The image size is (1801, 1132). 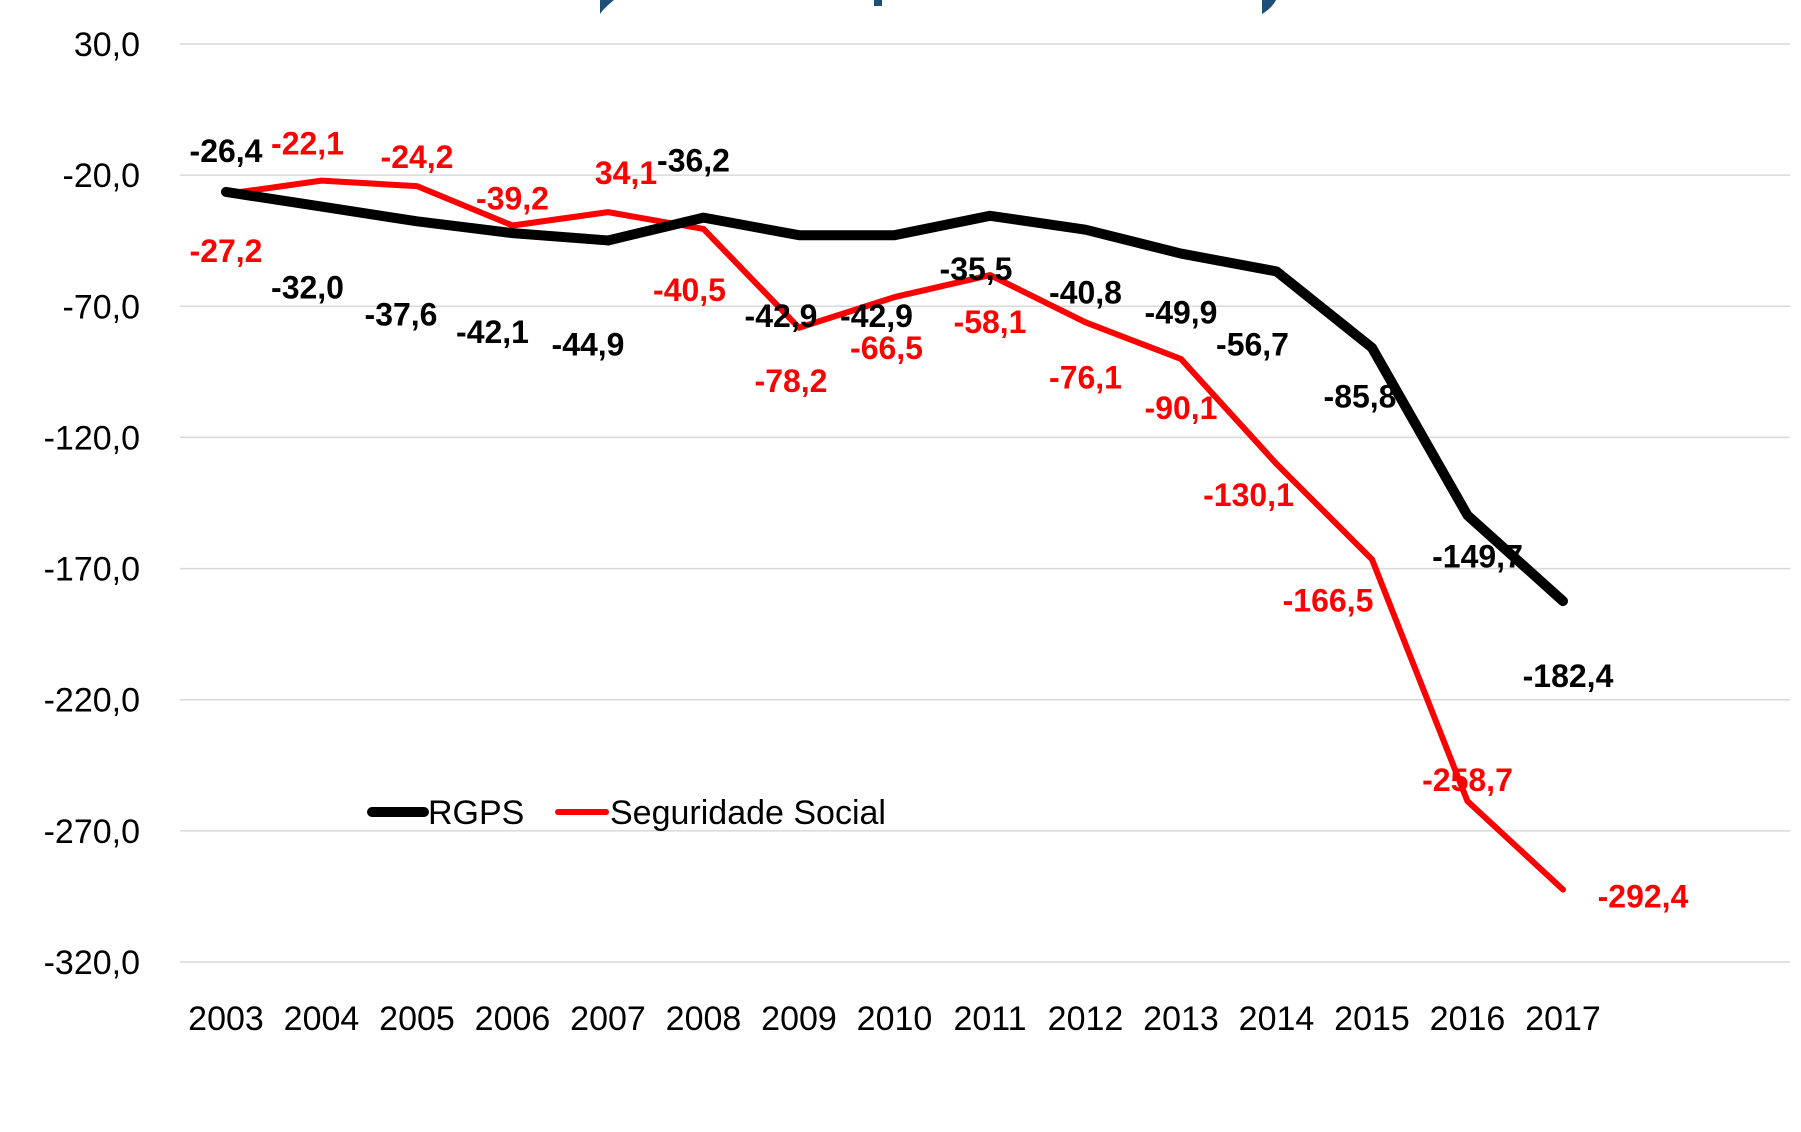 What do you see at coordinates (938, 7) in the screenshot?
I see `clipped-title-fragment` at bounding box center [938, 7].